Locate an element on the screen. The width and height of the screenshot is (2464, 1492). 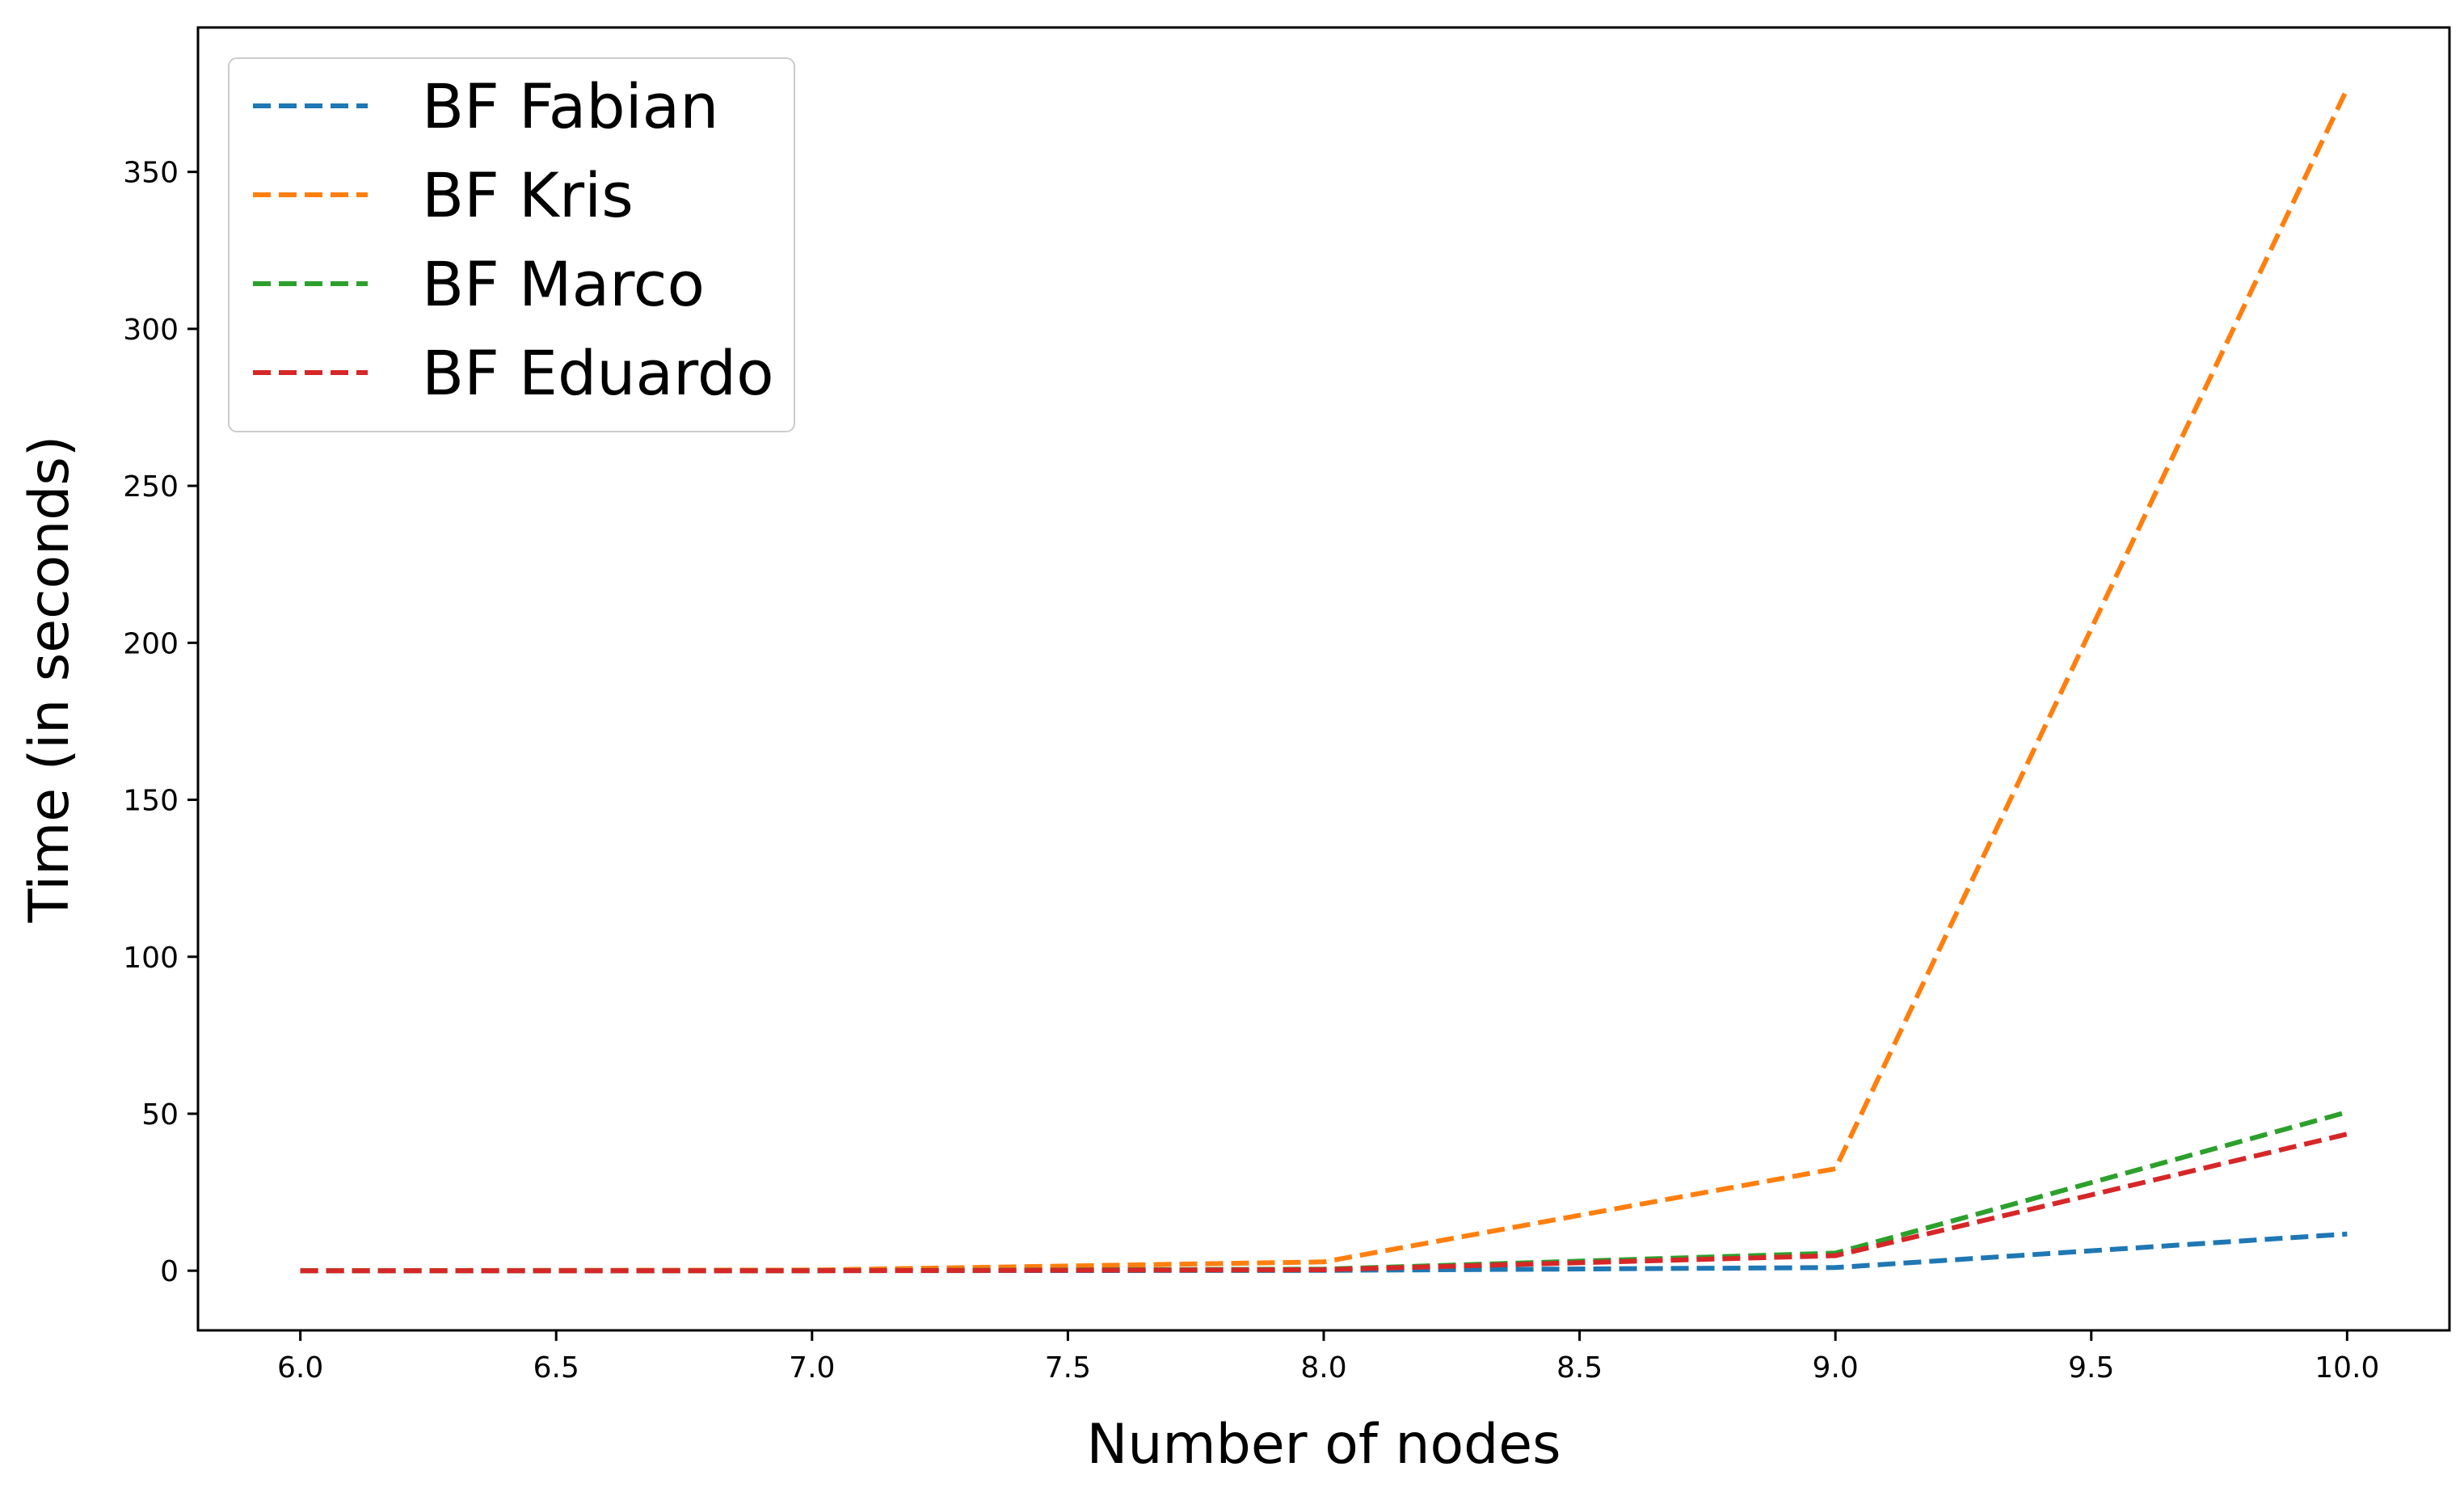
legend: BF Fabian BF Kris BF Marco BF Eduardo is located at coordinates (512, 244).